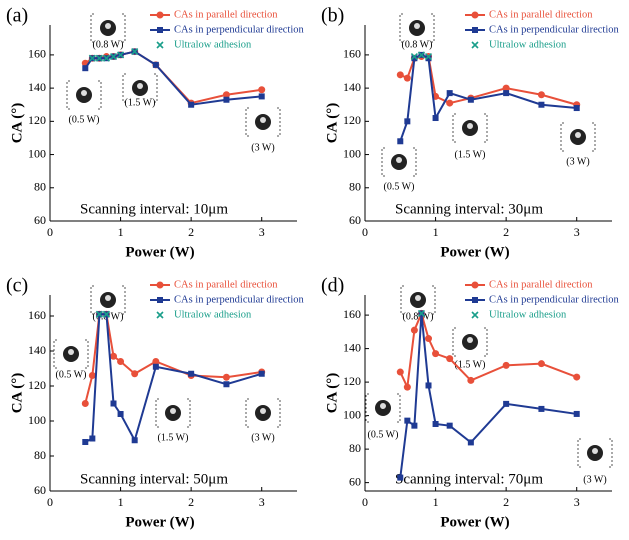 This screenshot has height=540, width=629. Describe the element at coordinates (332, 286) in the screenshot. I see `panel-label: (d)` at that location.